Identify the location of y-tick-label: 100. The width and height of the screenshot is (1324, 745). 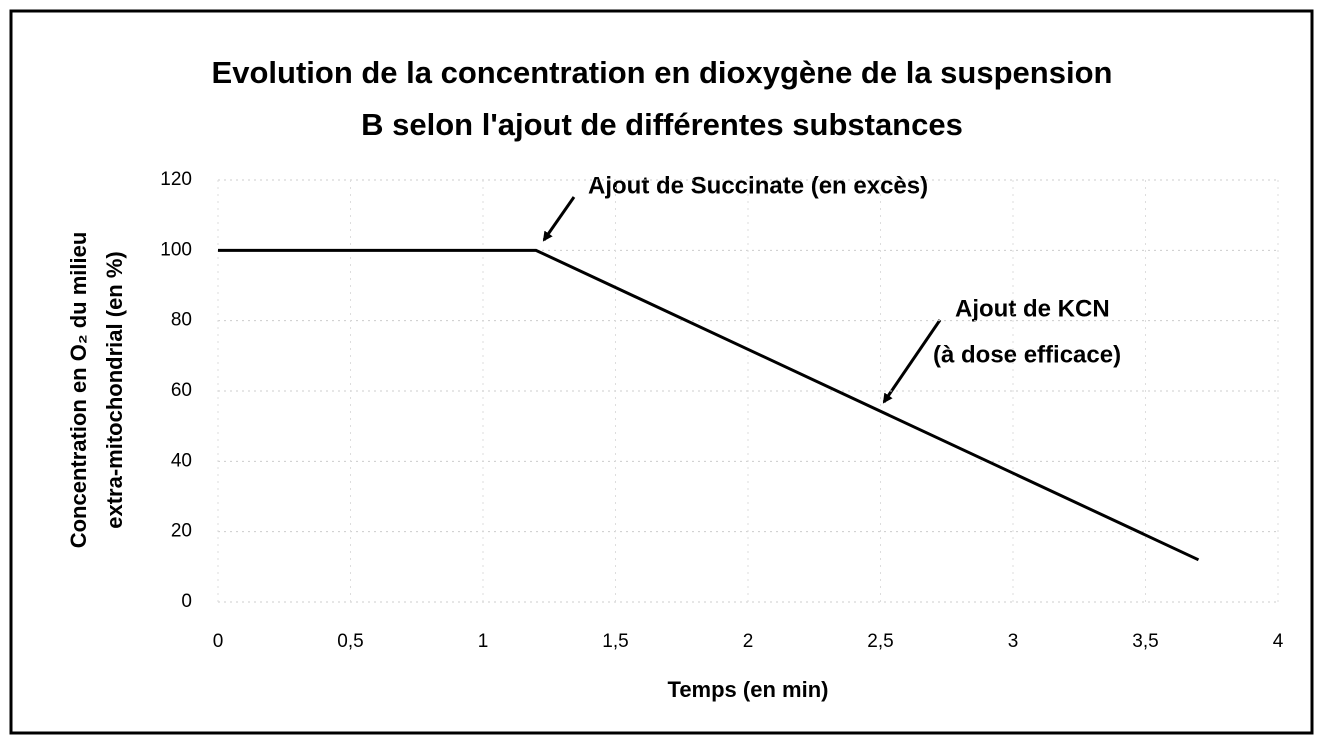
(176, 249).